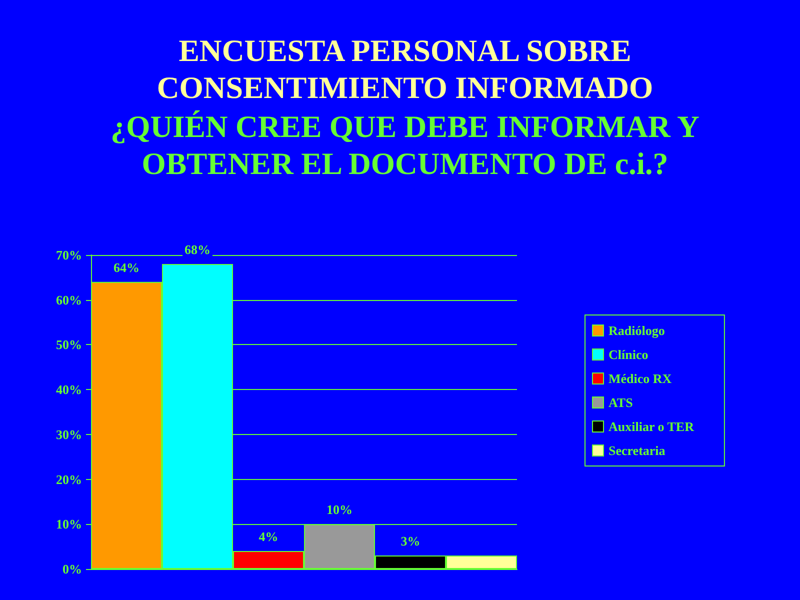  What do you see at coordinates (69, 390) in the screenshot?
I see `y-tick-label: 40%` at bounding box center [69, 390].